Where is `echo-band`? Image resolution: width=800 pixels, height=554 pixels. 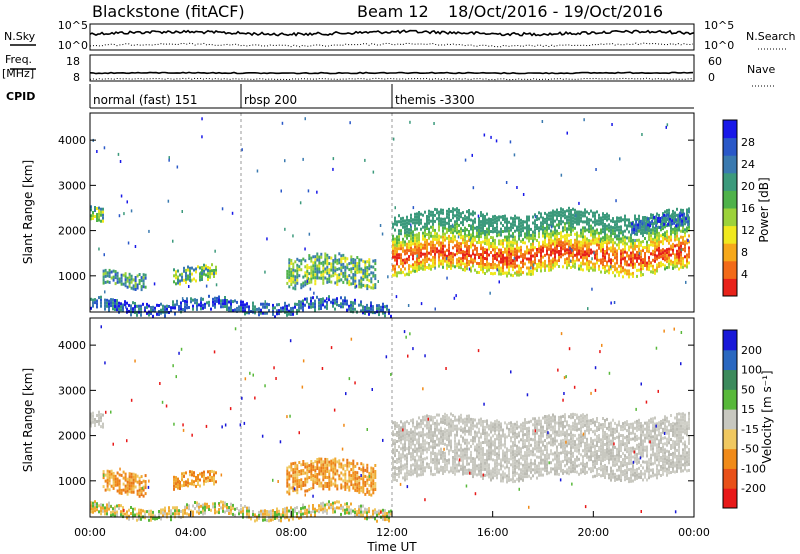
echo-band is located at coordinates (195, 274).